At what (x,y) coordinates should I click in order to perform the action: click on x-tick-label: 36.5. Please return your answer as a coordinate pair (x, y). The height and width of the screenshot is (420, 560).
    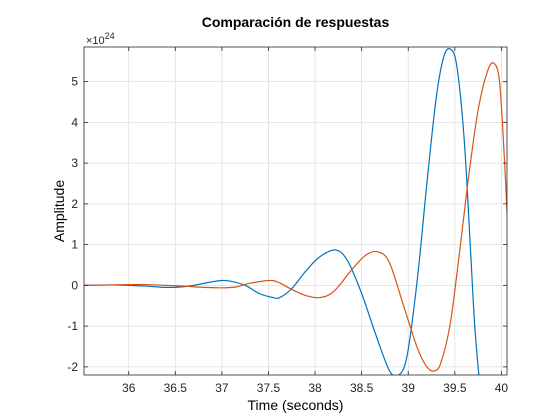
    Looking at the image, I should click on (176, 388).